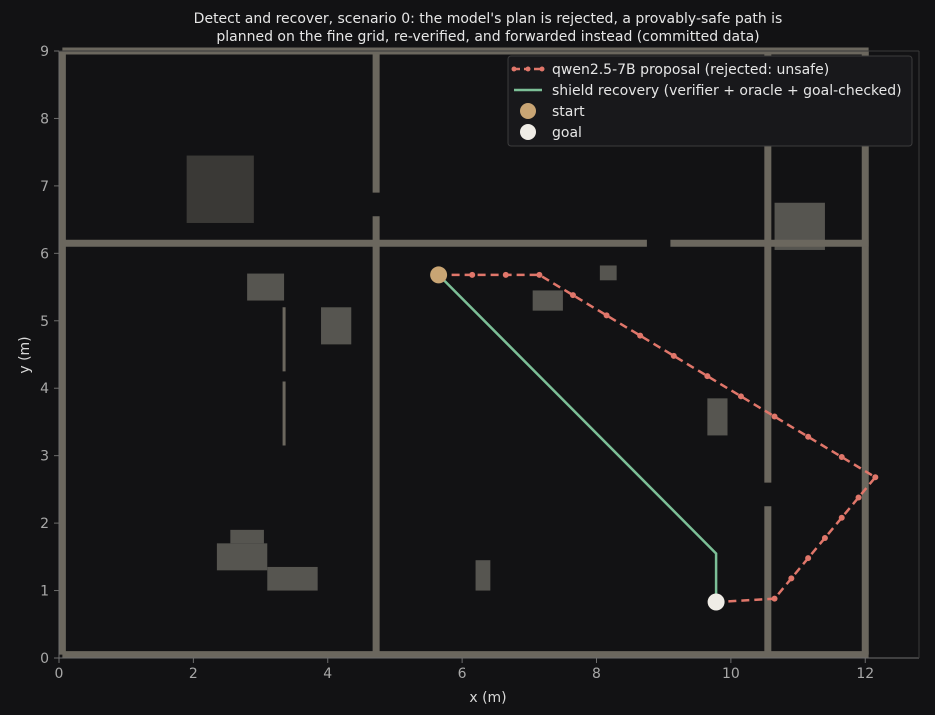 The image size is (935, 715). I want to click on y-tick-label-1: 1, so click(44, 592).